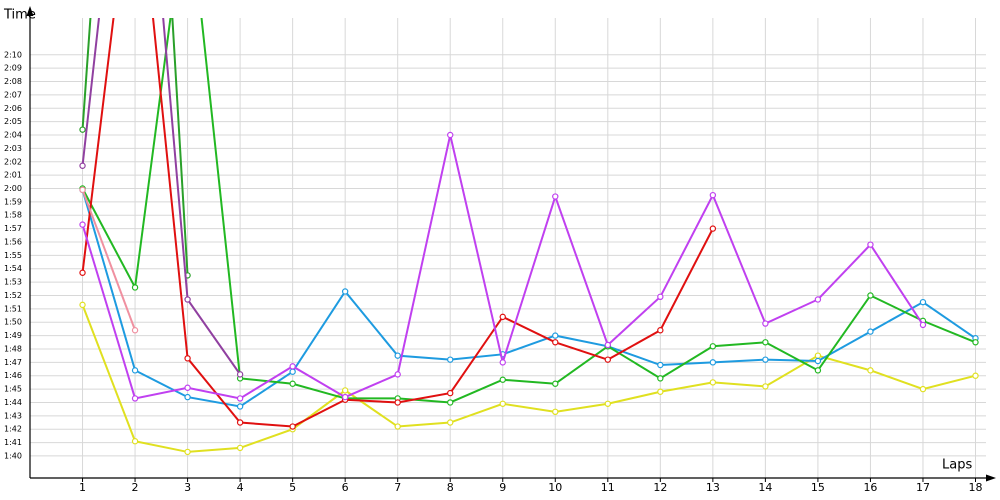  I want to click on y-tick-label: 2:04, so click(13, 135).